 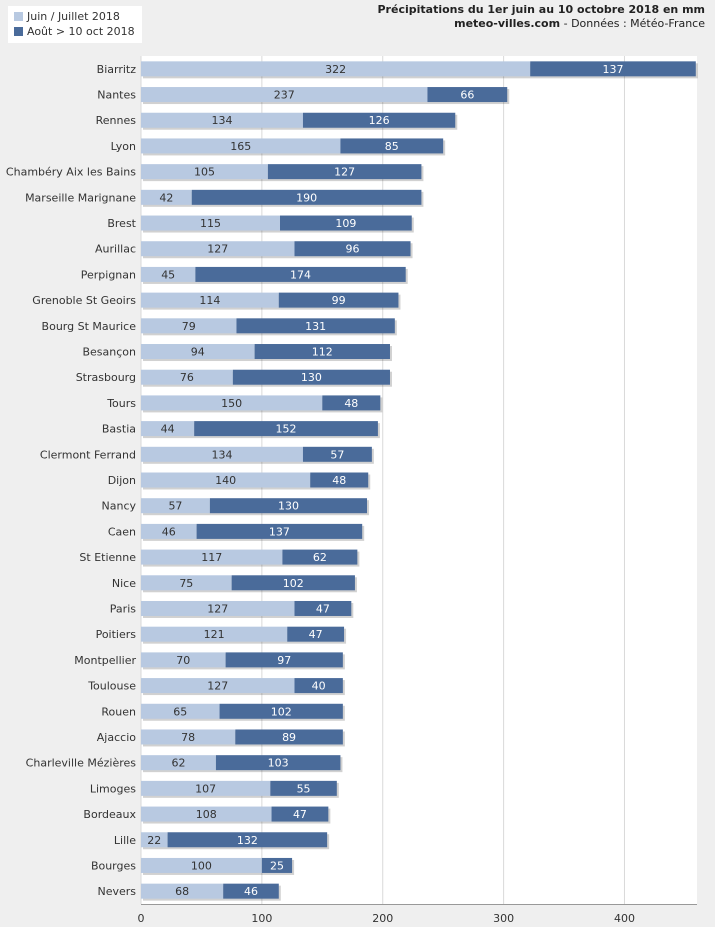 I want to click on data-label: 75, so click(x=186, y=583).